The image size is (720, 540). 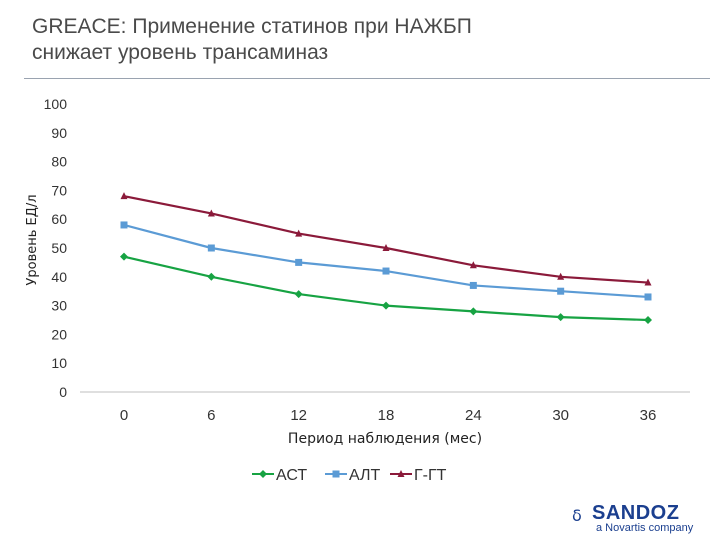 What do you see at coordinates (473, 415) in the screenshot?
I see `x-tick-label: 24` at bounding box center [473, 415].